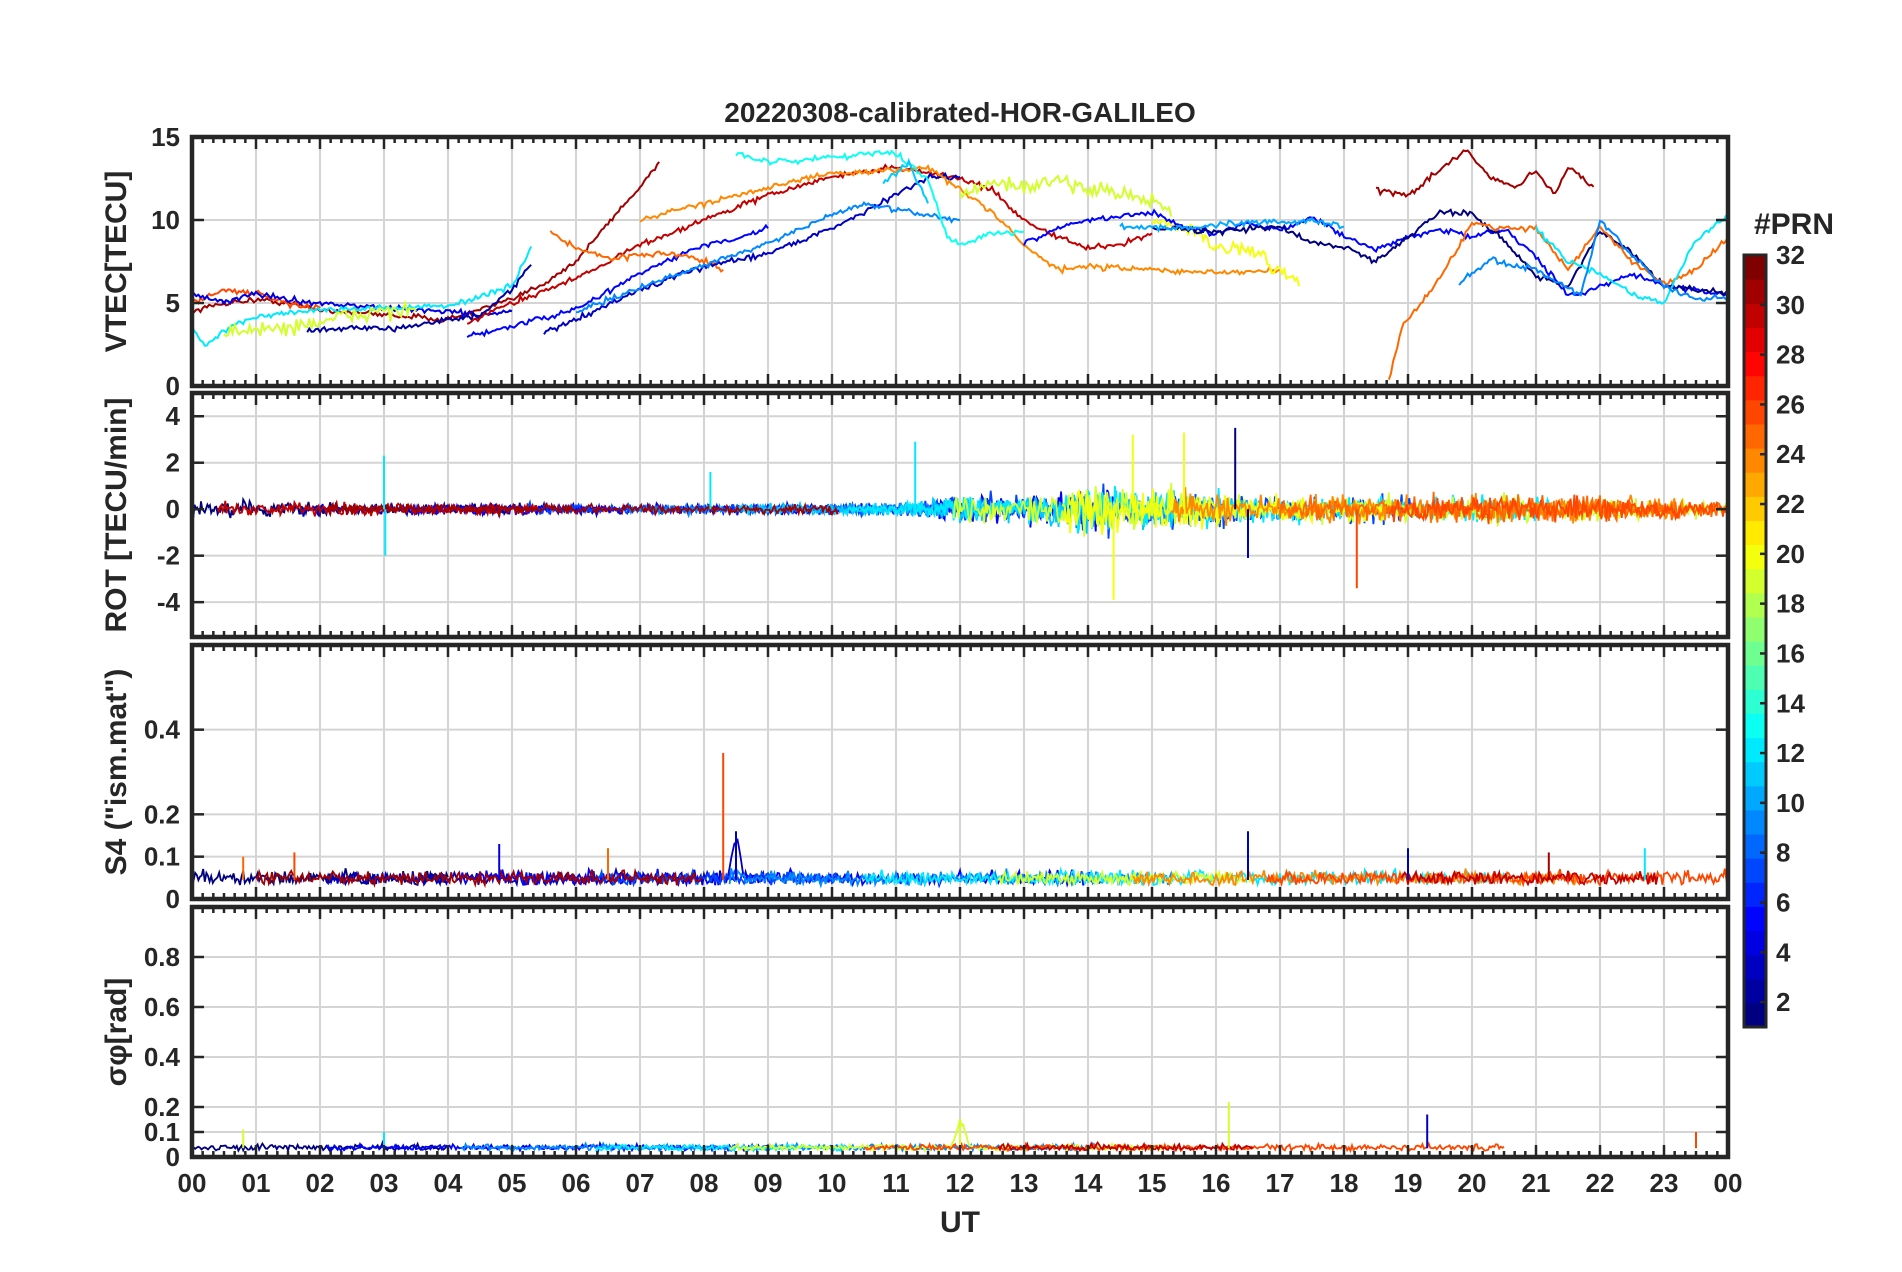 The height and width of the screenshot is (1272, 1902). What do you see at coordinates (768, 1183) in the screenshot?
I see `x-tick-label: 09` at bounding box center [768, 1183].